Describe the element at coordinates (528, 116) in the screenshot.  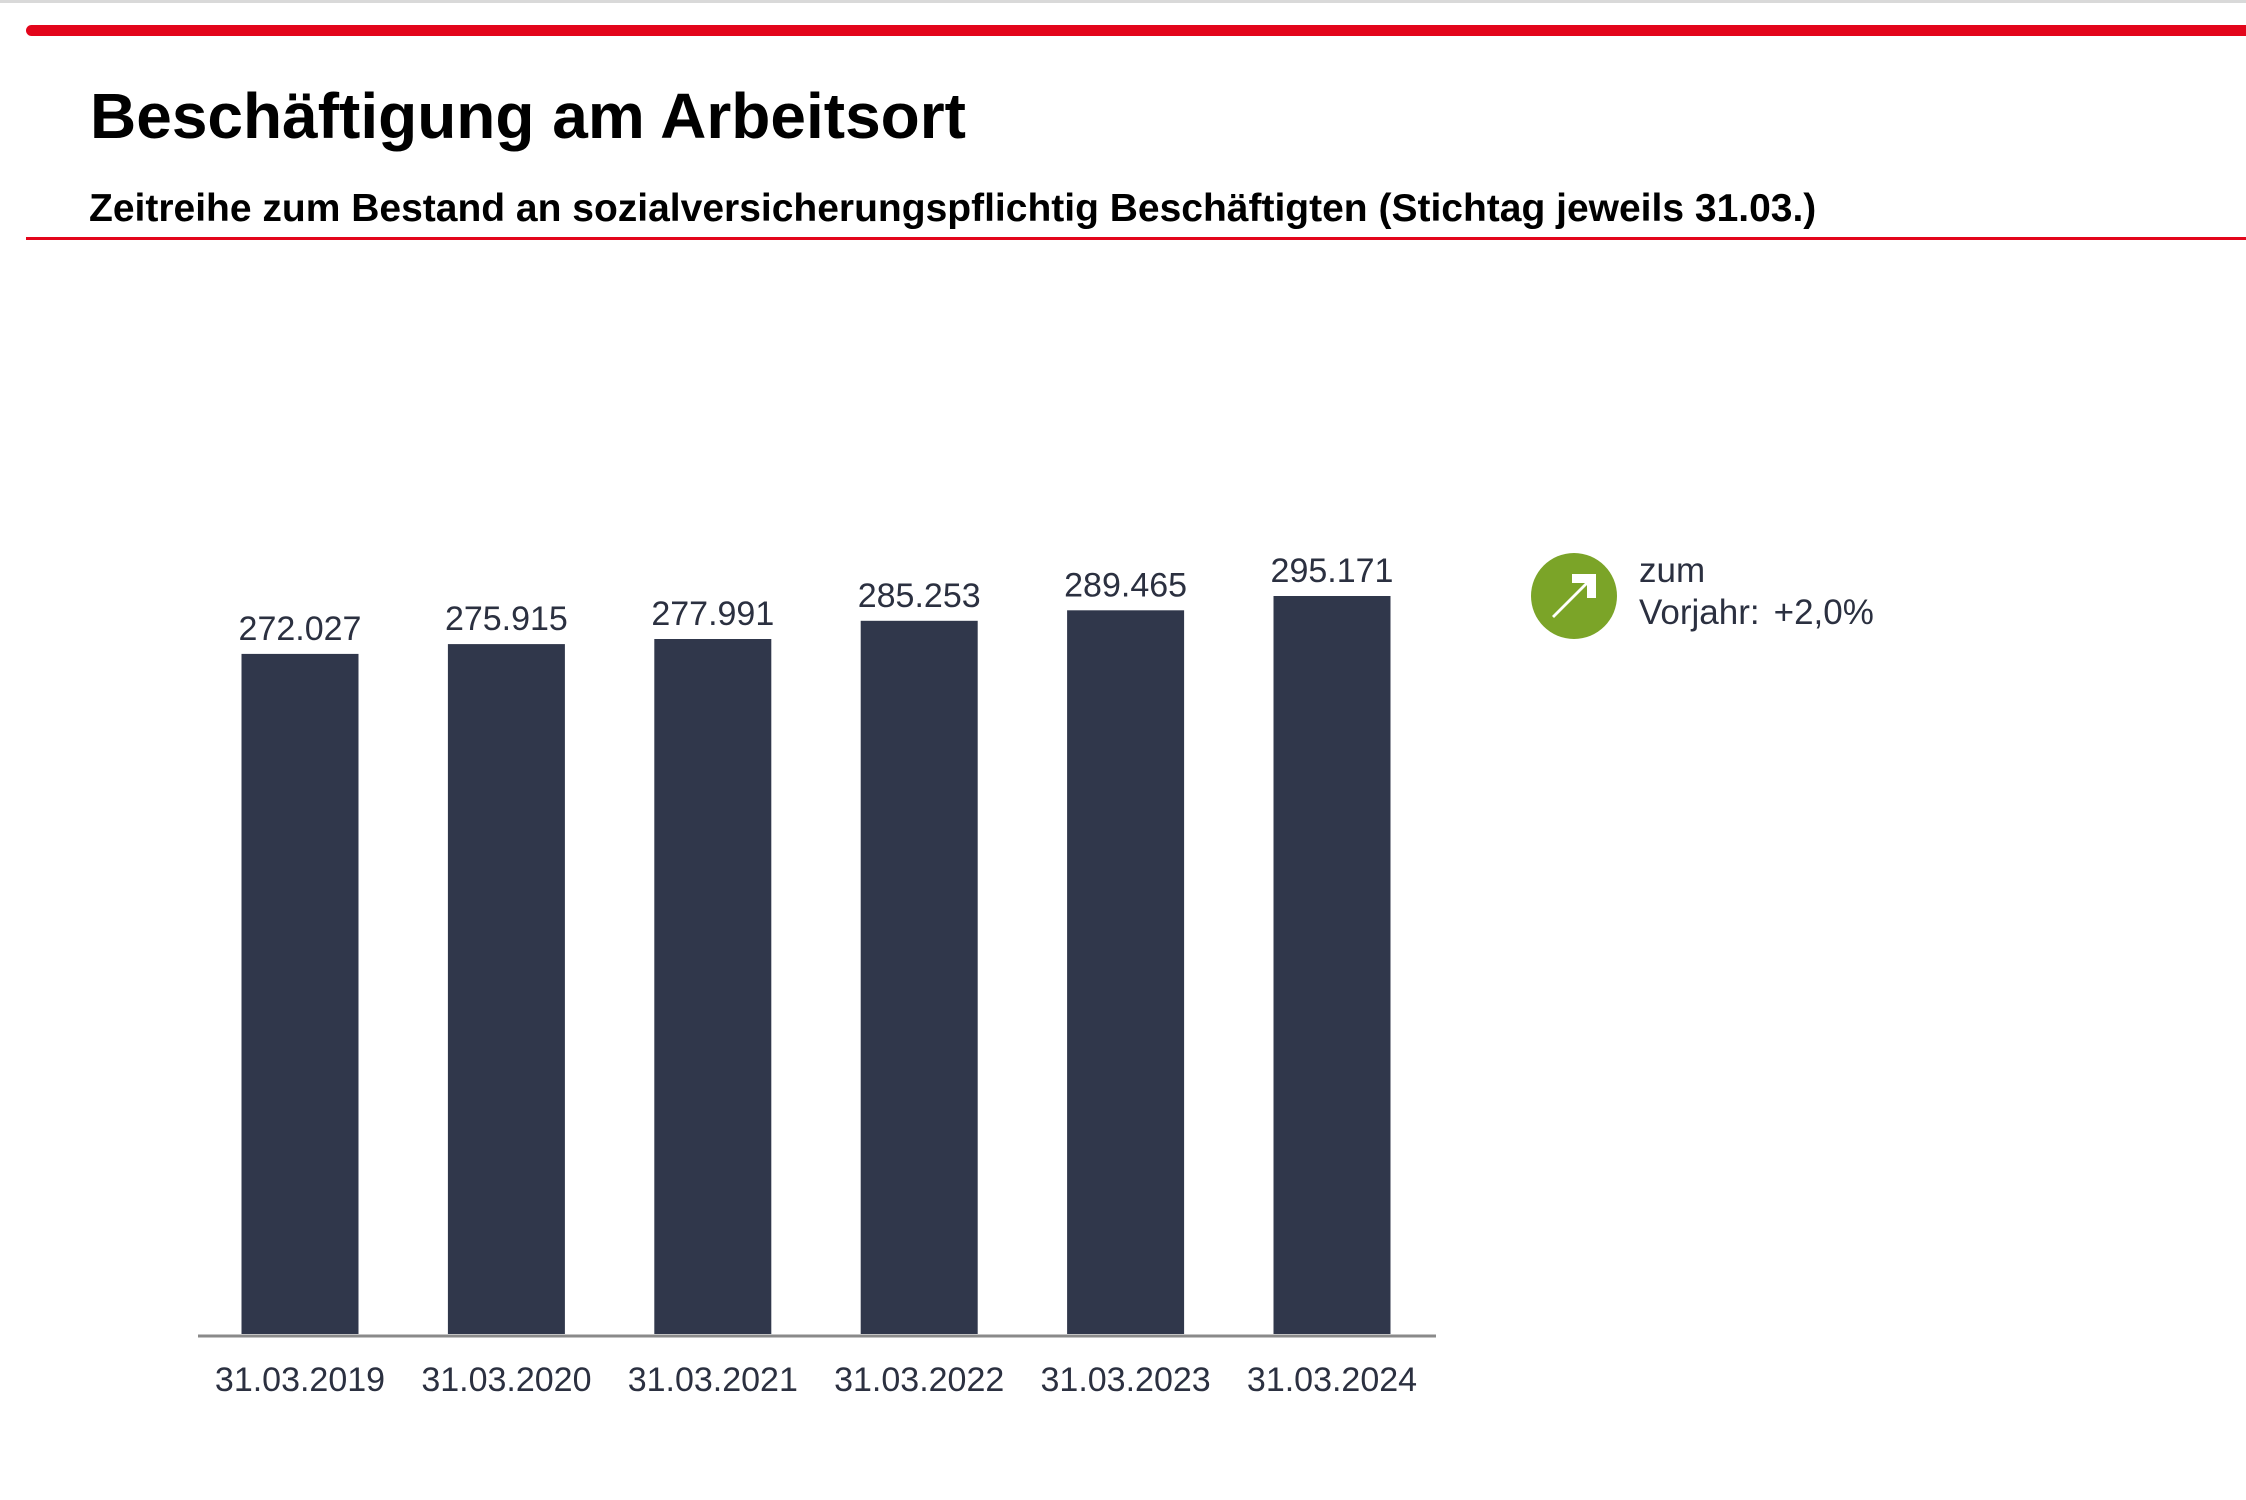
I see `page-title: Beschäftigung am Arbeitsort` at that location.